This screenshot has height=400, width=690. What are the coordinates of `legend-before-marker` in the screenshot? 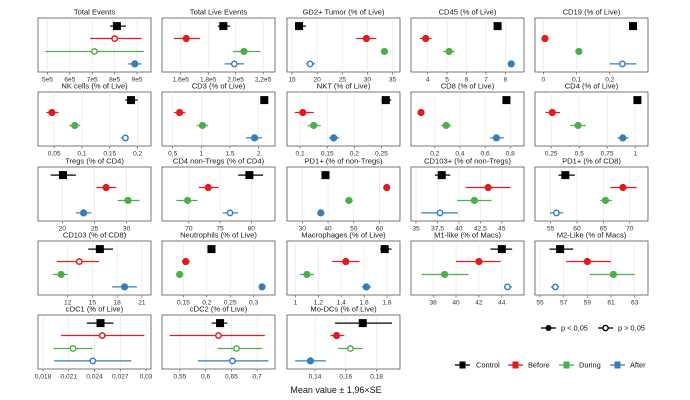 It's located at (515, 365).